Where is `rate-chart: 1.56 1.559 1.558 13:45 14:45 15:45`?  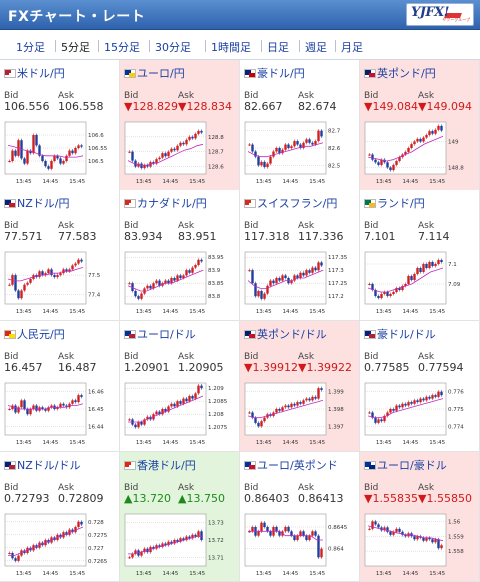 rate-chart: 1.56 1.559 1.558 13:45 14:45 15:45 is located at coordinates (419, 545).